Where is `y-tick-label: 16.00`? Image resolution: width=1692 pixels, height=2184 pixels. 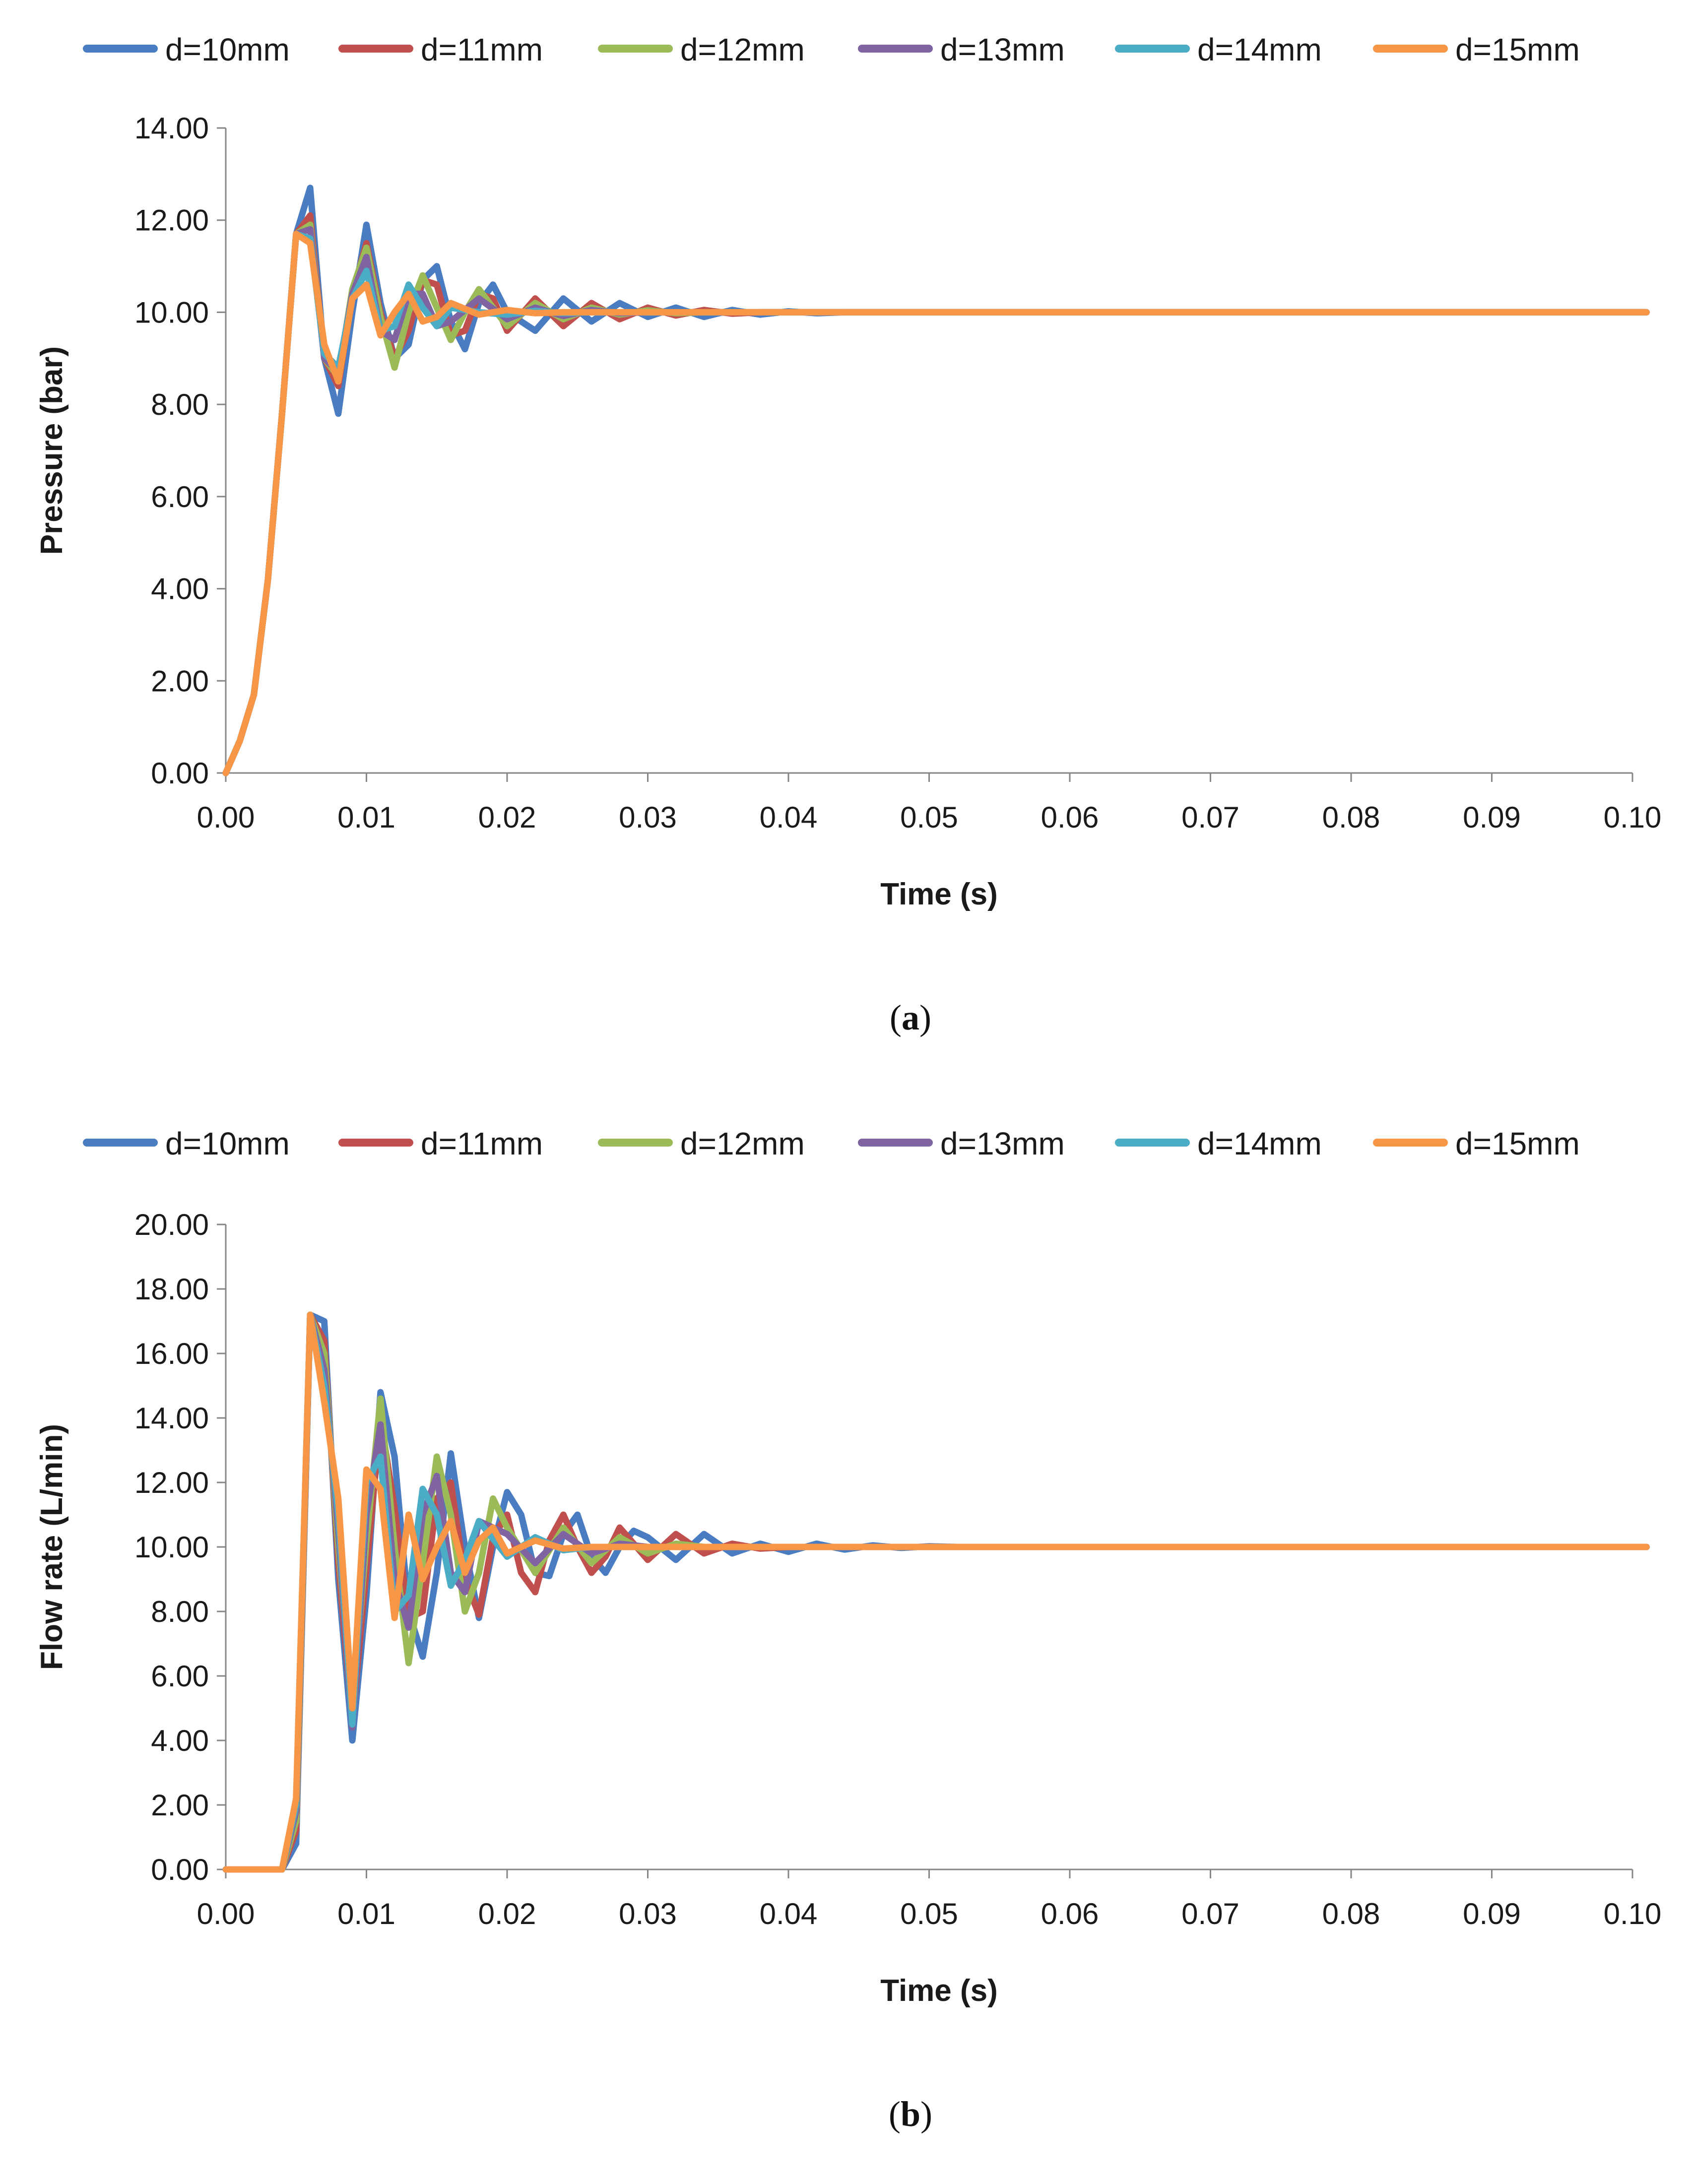 y-tick-label: 16.00 is located at coordinates (171, 1353).